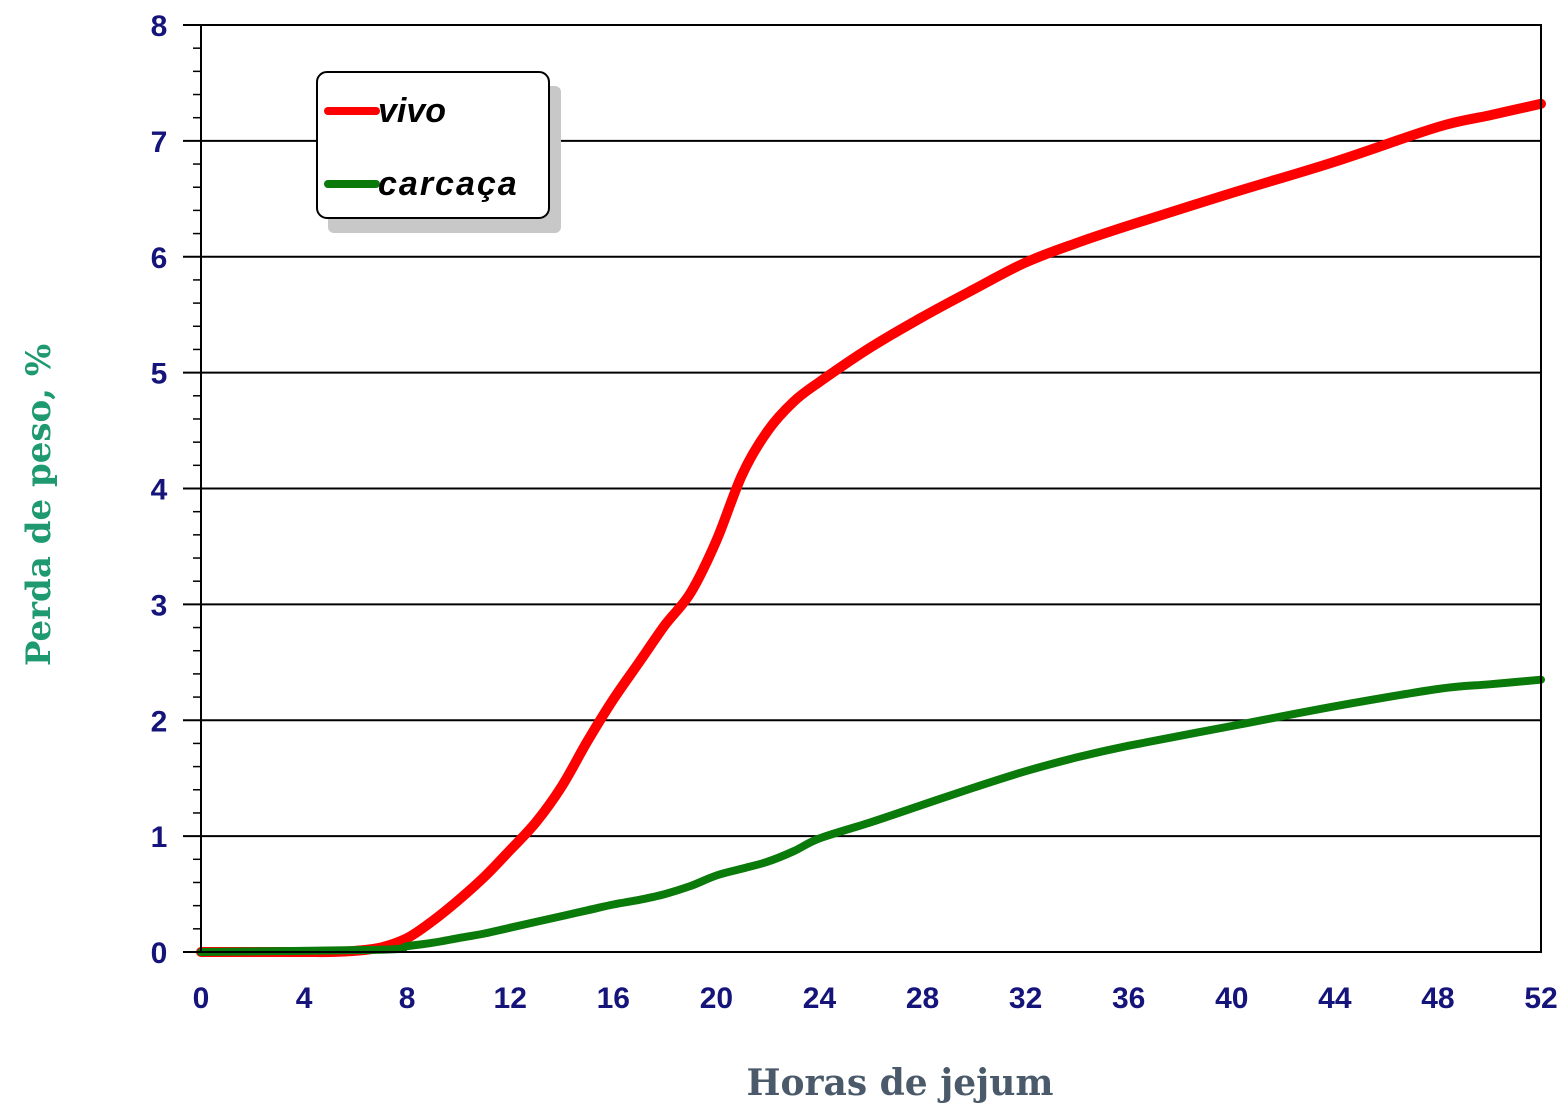  What do you see at coordinates (613, 998) in the screenshot?
I see `x-tick-label: 16` at bounding box center [613, 998].